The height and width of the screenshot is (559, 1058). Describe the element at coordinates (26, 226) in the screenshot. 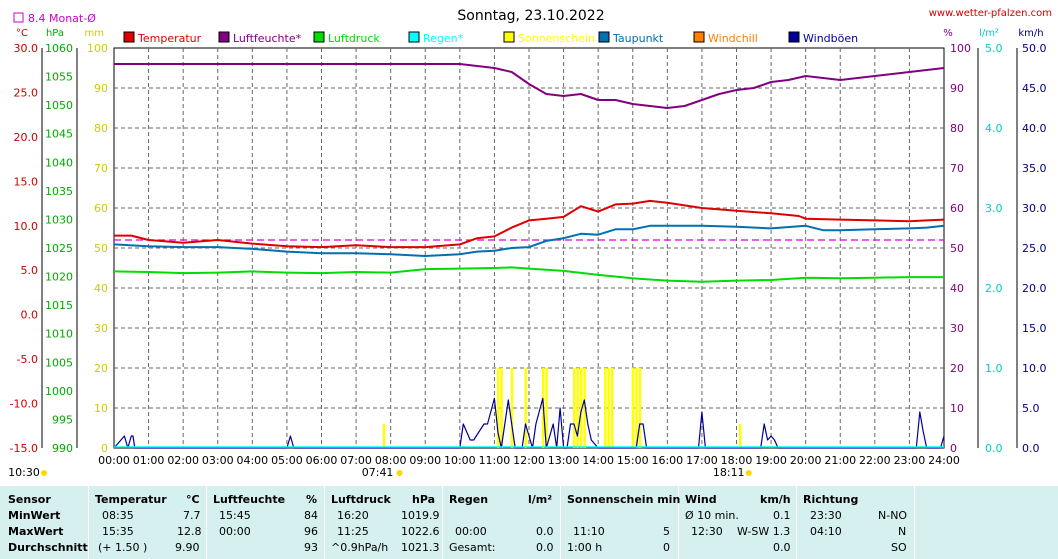

I see `temp-tick-label: 10.0` at that location.